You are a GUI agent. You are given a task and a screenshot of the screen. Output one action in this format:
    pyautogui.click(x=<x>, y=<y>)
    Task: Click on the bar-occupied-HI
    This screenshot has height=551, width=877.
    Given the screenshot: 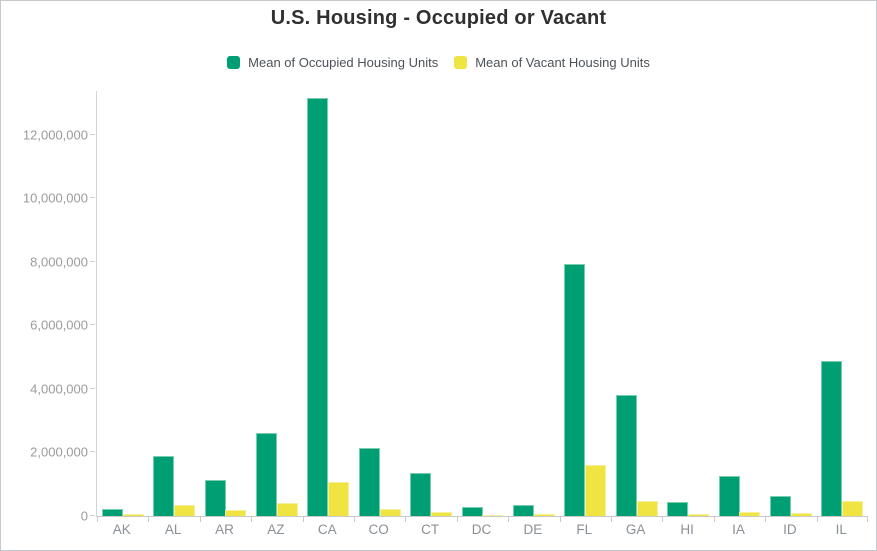 What is the action you would take?
    pyautogui.click(x=678, y=508)
    